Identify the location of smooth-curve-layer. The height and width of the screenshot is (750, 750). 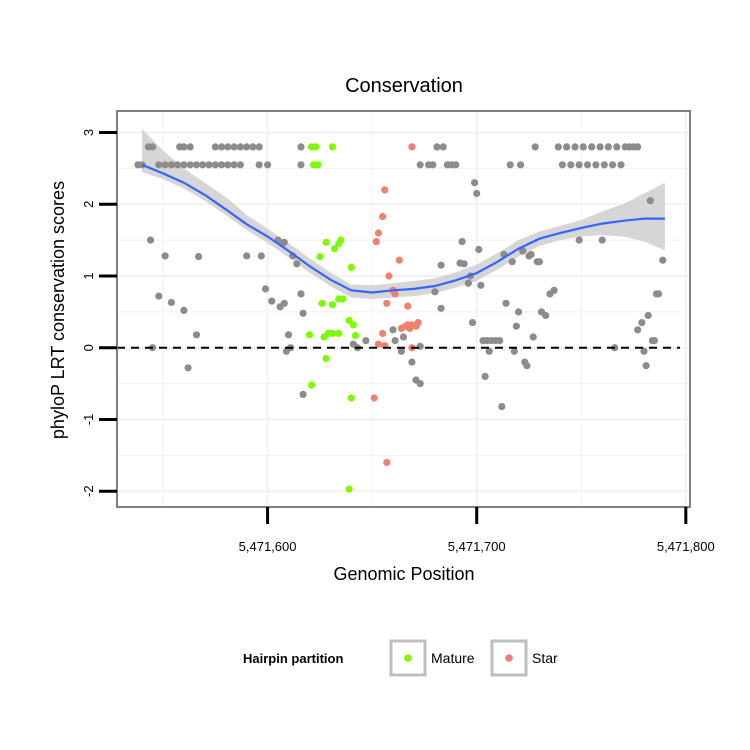
(403, 228).